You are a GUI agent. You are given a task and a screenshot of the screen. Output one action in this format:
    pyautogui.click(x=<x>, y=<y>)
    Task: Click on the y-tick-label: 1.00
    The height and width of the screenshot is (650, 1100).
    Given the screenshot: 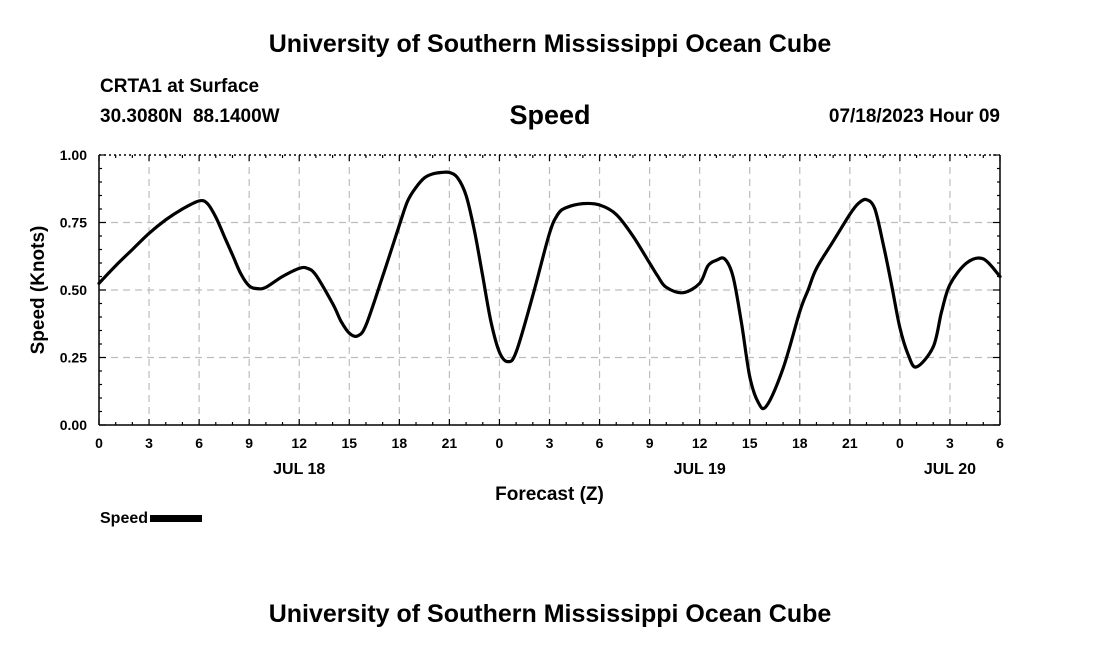 What is the action you would take?
    pyautogui.click(x=73, y=155)
    